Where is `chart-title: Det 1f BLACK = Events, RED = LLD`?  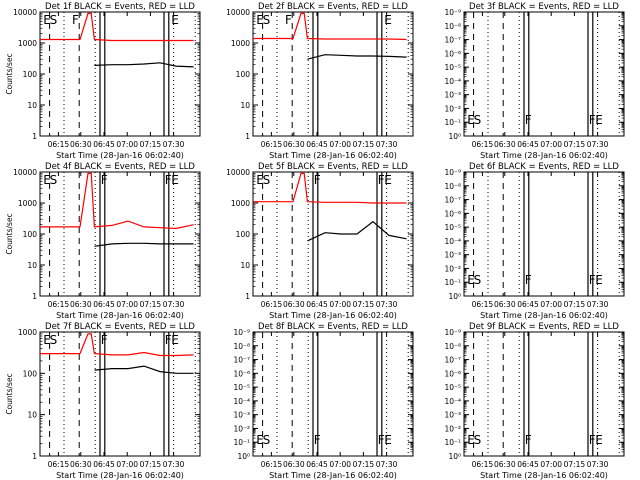
chart-title: Det 1f BLACK = Events, RED = LLD is located at coordinates (120, 7).